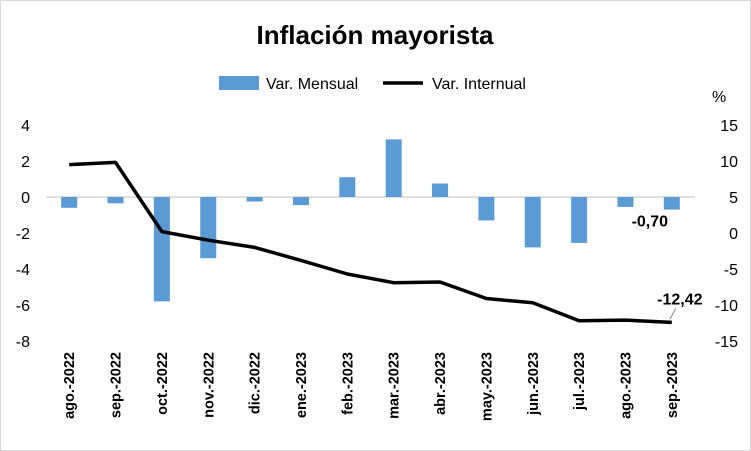 The height and width of the screenshot is (451, 751). I want to click on right-axis-tick: 15, so click(729, 126).